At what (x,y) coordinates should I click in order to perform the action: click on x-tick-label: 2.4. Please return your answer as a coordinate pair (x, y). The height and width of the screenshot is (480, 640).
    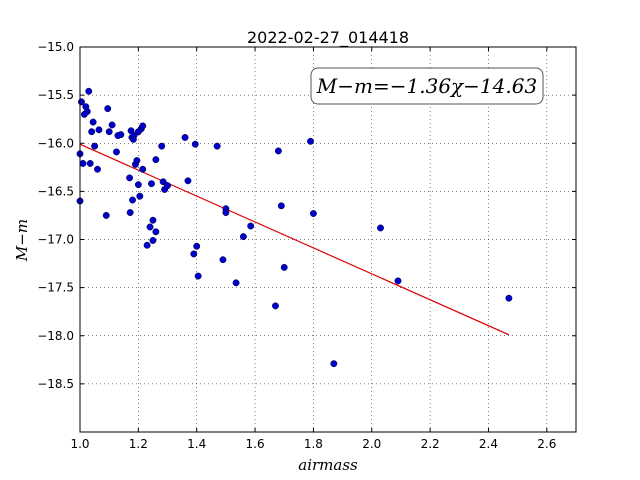
    Looking at the image, I should click on (488, 444).